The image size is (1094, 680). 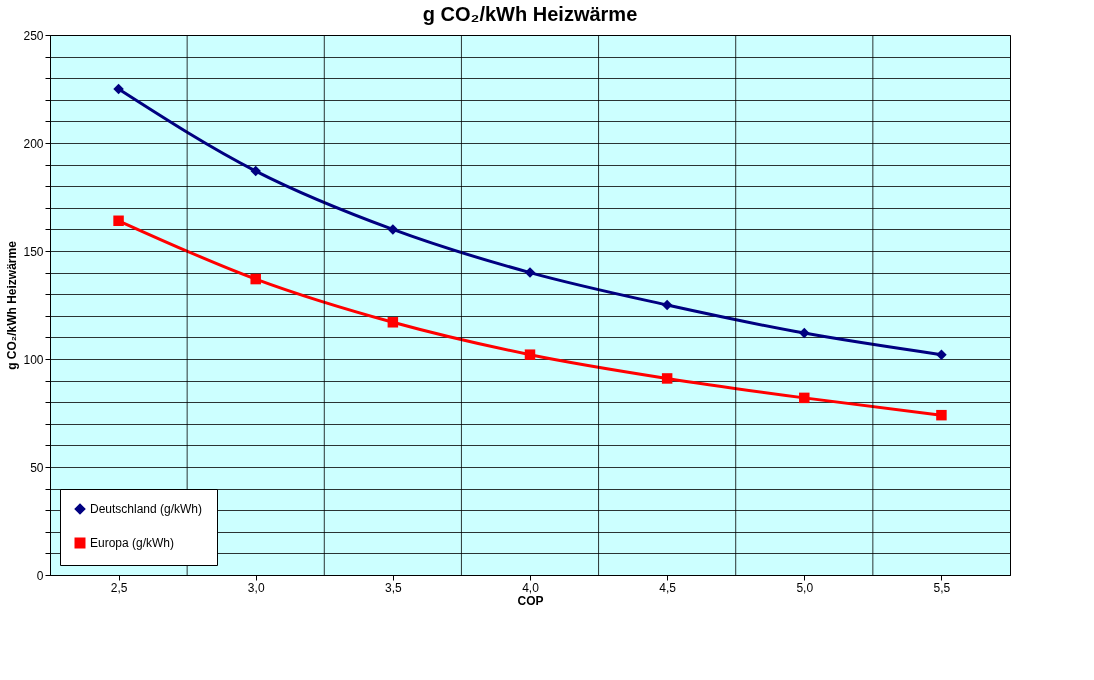 I want to click on x-axis-title: COP, so click(x=530, y=600).